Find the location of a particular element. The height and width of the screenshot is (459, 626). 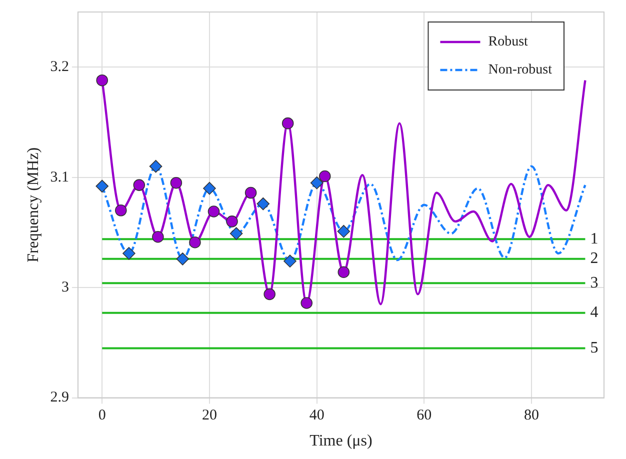

x-tick-label: 0 is located at coordinates (102, 416).